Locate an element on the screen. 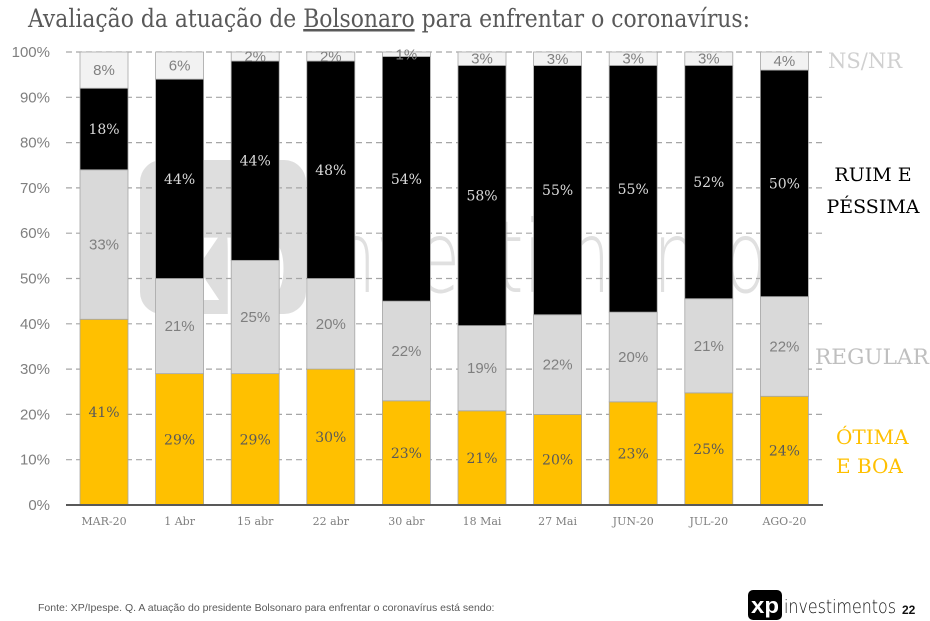 The height and width of the screenshot is (621, 930). y-tick-label: 20% is located at coordinates (35, 414).